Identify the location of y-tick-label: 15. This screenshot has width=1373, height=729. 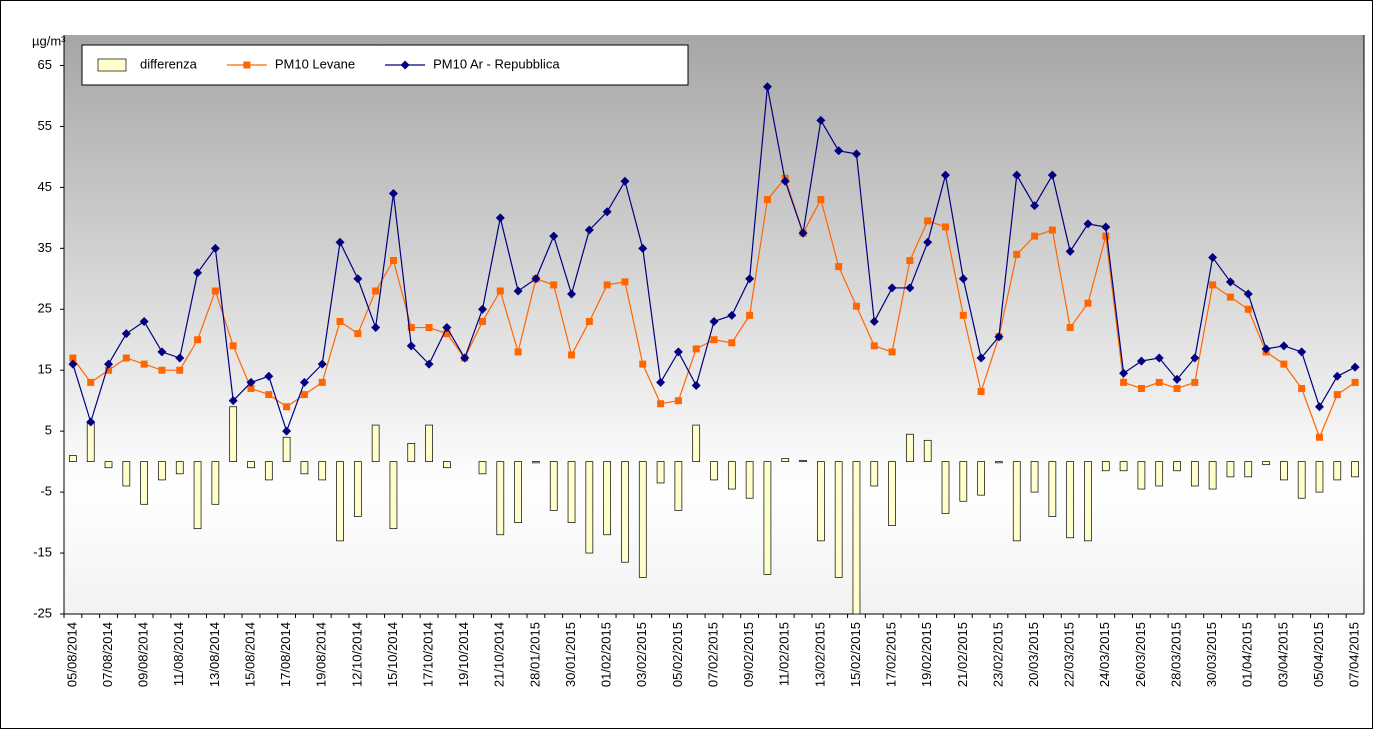
(45, 369).